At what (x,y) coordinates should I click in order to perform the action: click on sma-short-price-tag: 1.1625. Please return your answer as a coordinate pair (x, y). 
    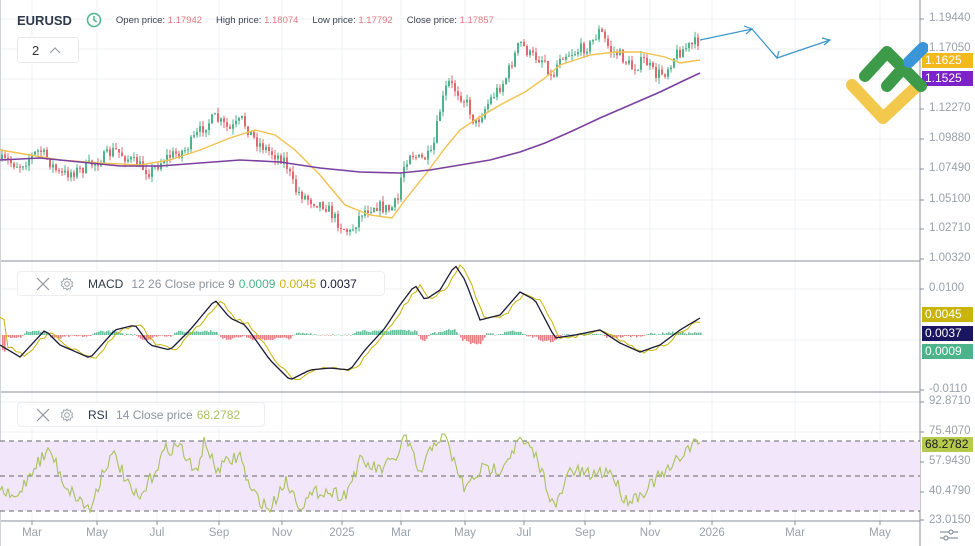
    Looking at the image, I should click on (947, 60).